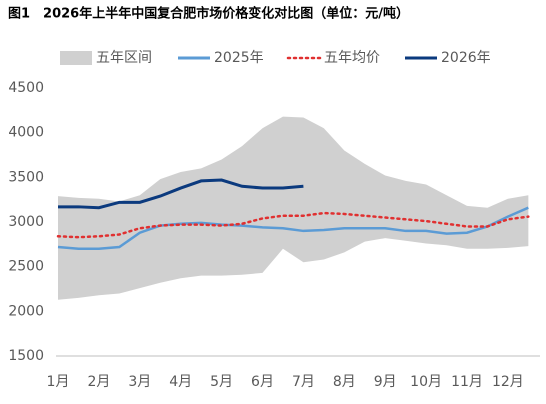 Image resolution: width=546 pixels, height=404 pixels. Describe the element at coordinates (26, 177) in the screenshot. I see `y-tick-label: 3500` at that location.